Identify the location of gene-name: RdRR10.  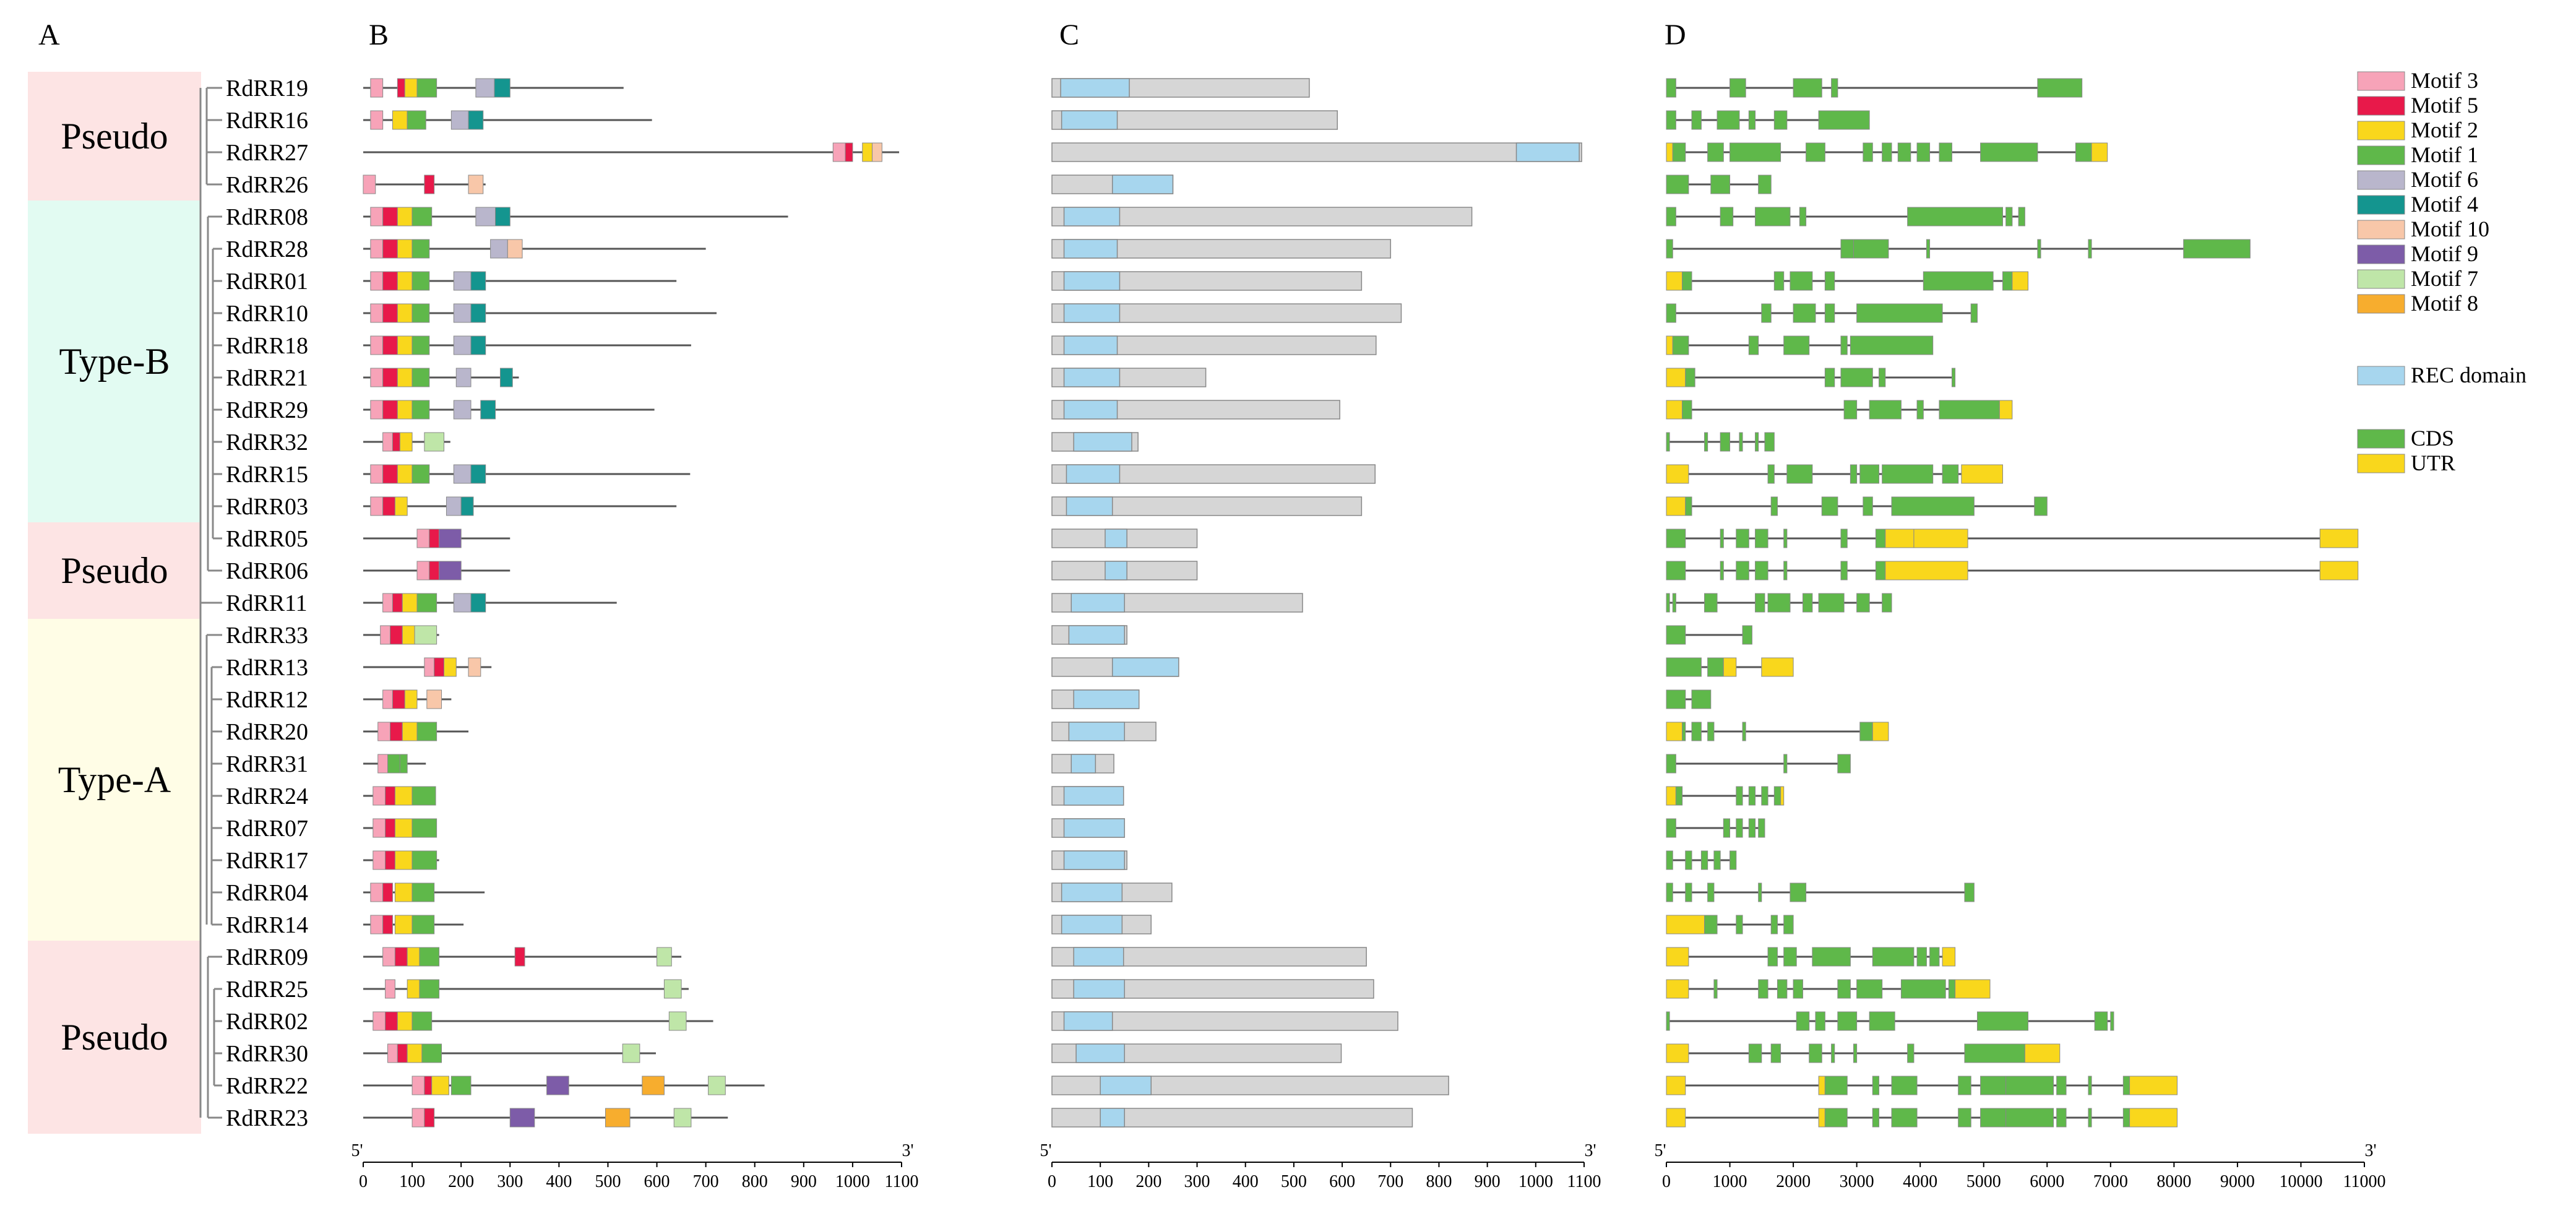
(267, 314).